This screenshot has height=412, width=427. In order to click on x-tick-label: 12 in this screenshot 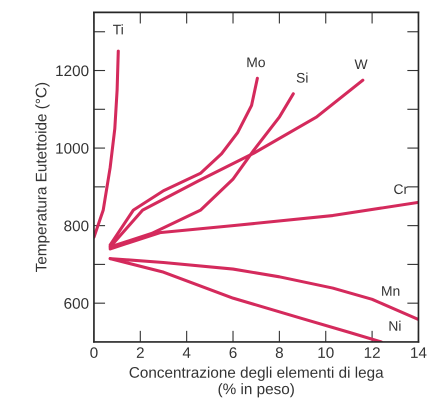, I will do `click(372, 352)`.